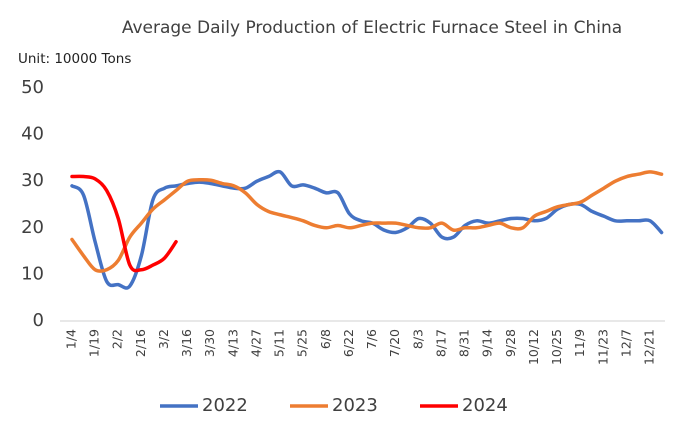 Image resolution: width=681 pixels, height=424 pixels. What do you see at coordinates (209, 343) in the screenshot?
I see `x-tick-label: 3/30` at bounding box center [209, 343].